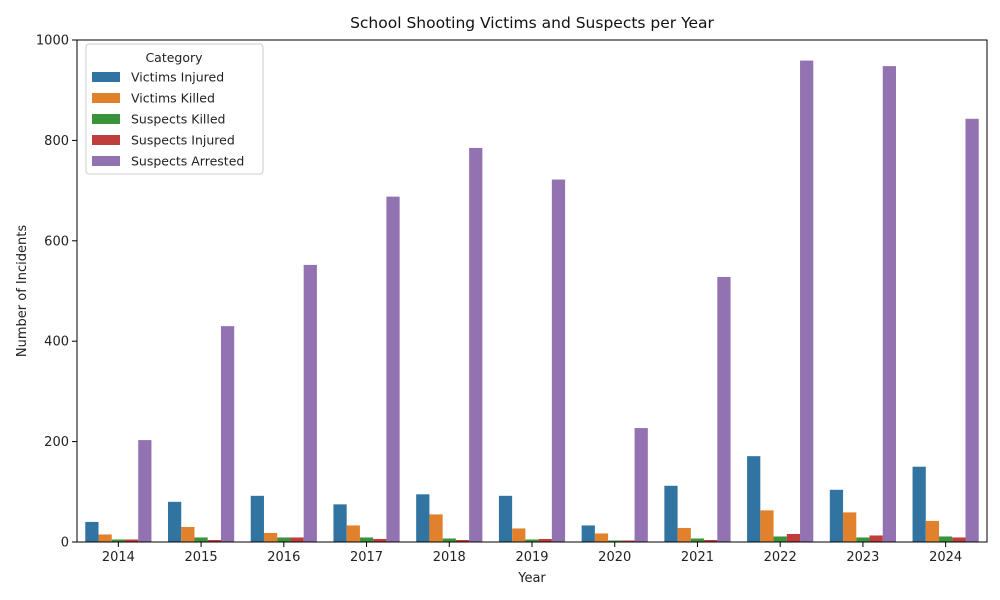 The image size is (1000, 600). Describe the element at coordinates (177, 77) in the screenshot. I see `legend-label: Victims Injured` at that location.